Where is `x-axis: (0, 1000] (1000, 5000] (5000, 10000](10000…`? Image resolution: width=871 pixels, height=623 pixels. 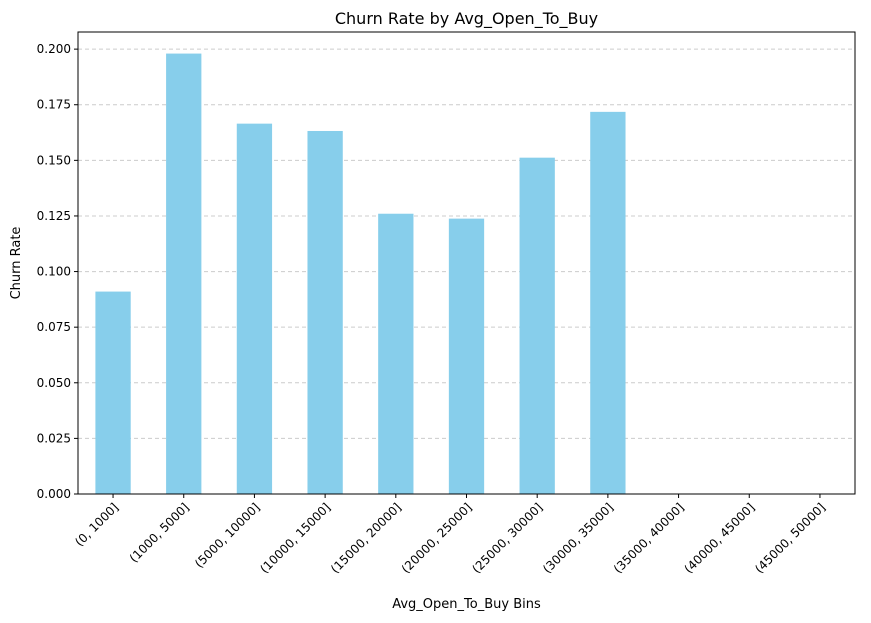 x-axis: (0, 1000] (1000, 5000] (5000, 10000](10000… is located at coordinates (450, 535).